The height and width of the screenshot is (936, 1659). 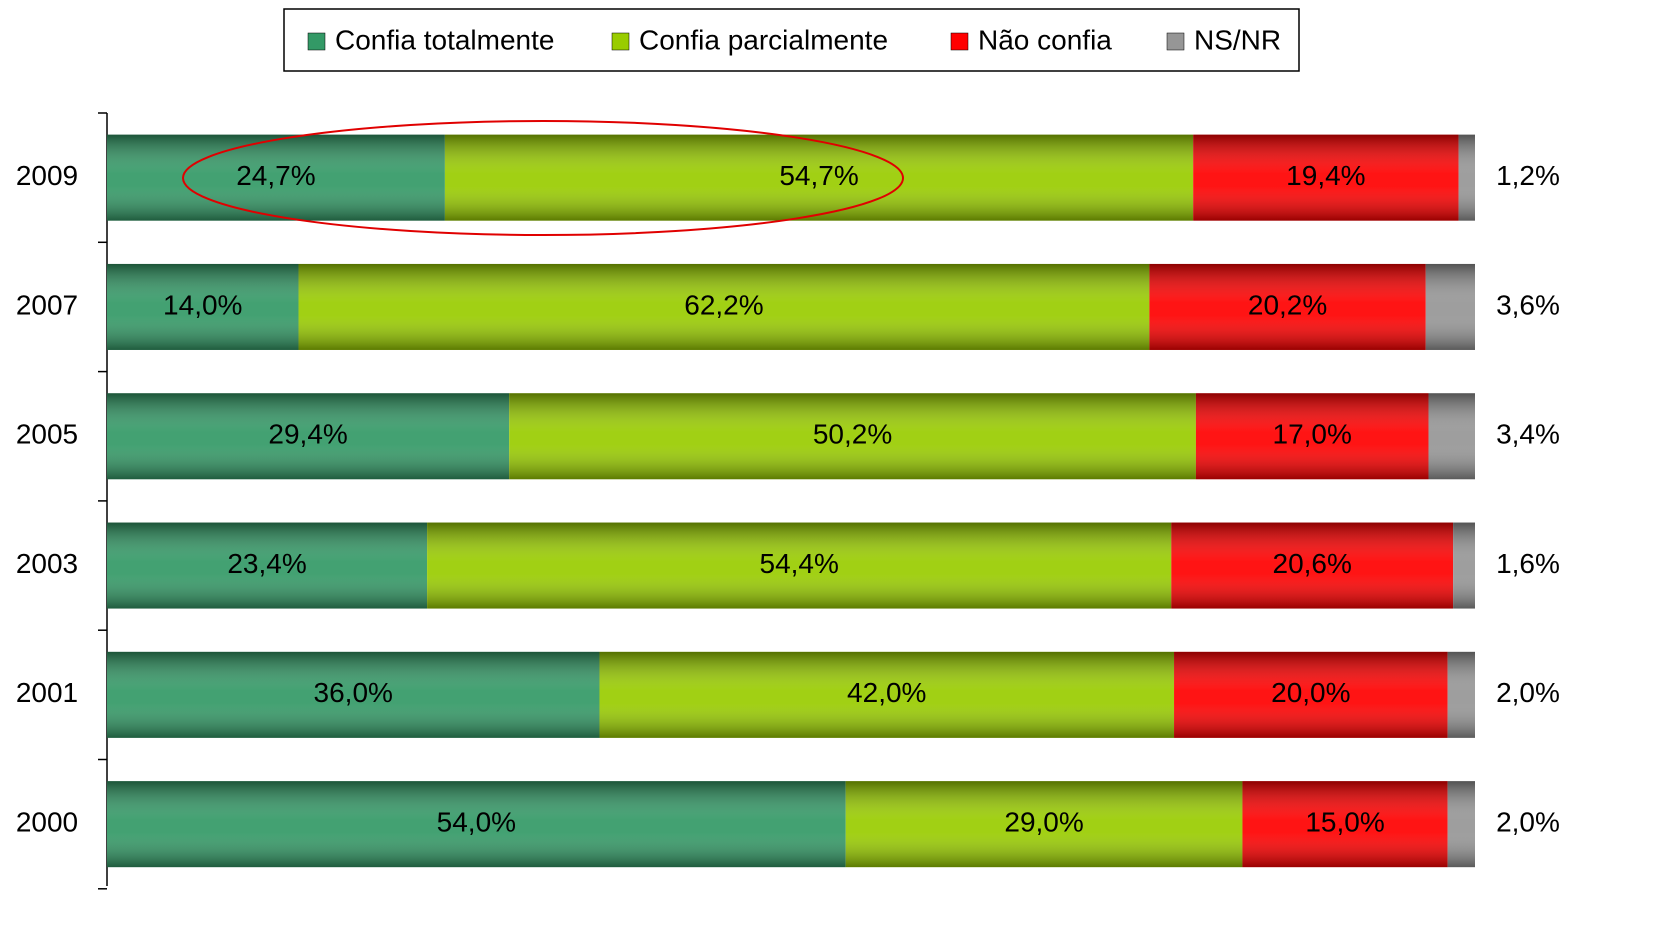 I want to click on value-label: 29,0%, so click(x=1043, y=822).